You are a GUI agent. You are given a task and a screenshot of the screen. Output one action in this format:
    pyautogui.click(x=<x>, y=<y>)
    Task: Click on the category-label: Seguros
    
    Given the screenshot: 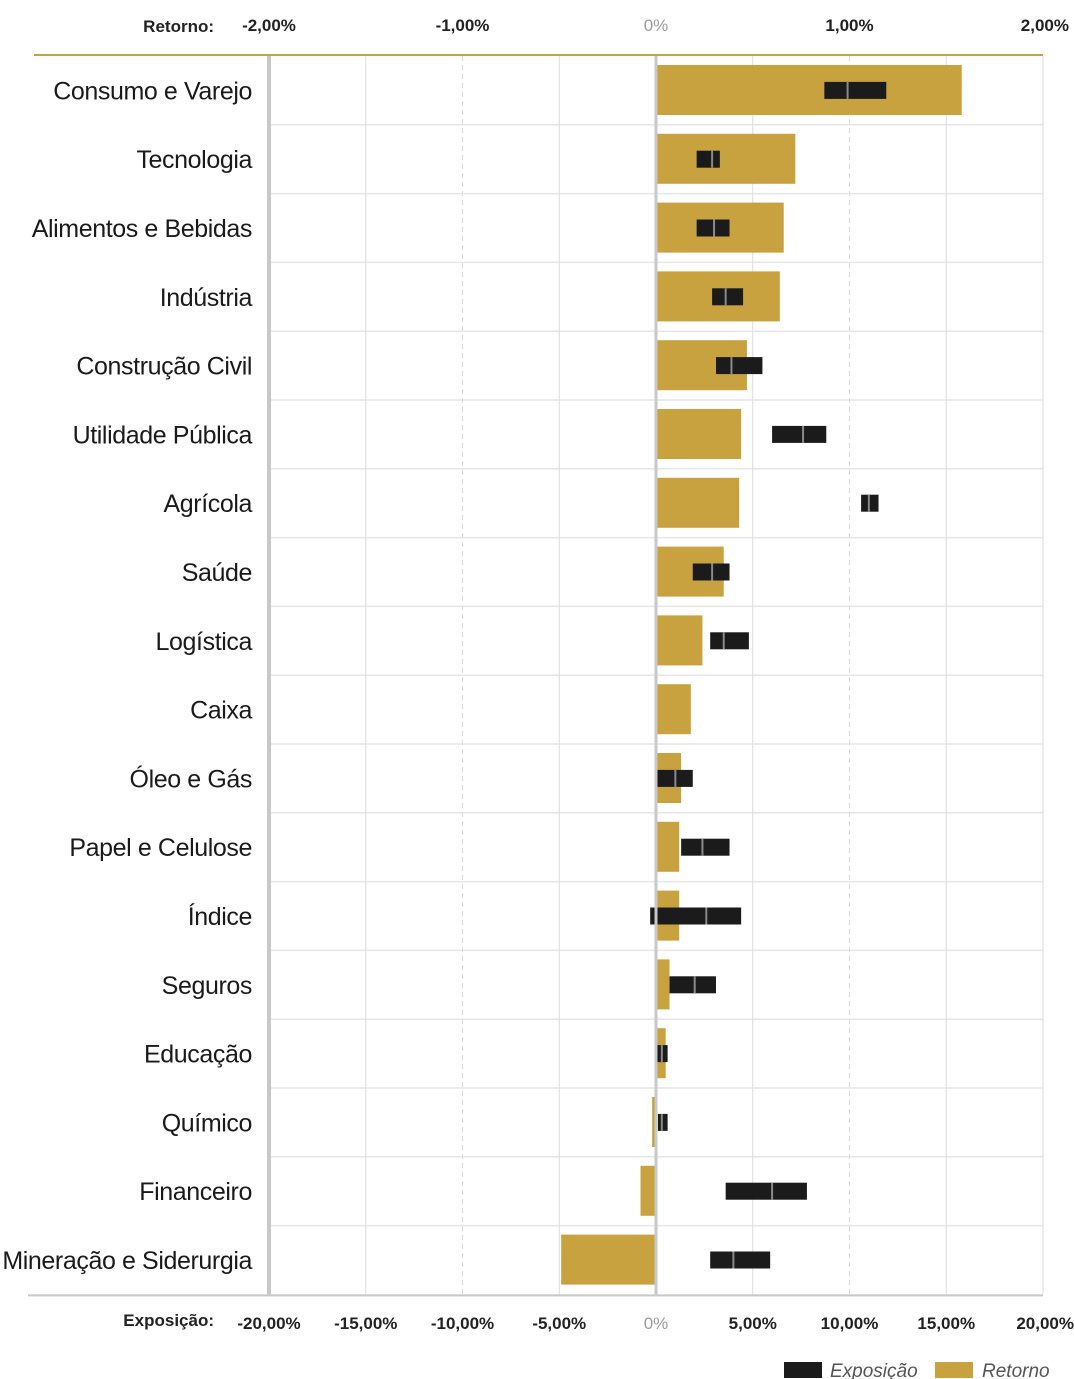 What is the action you would take?
    pyautogui.click(x=207, y=986)
    